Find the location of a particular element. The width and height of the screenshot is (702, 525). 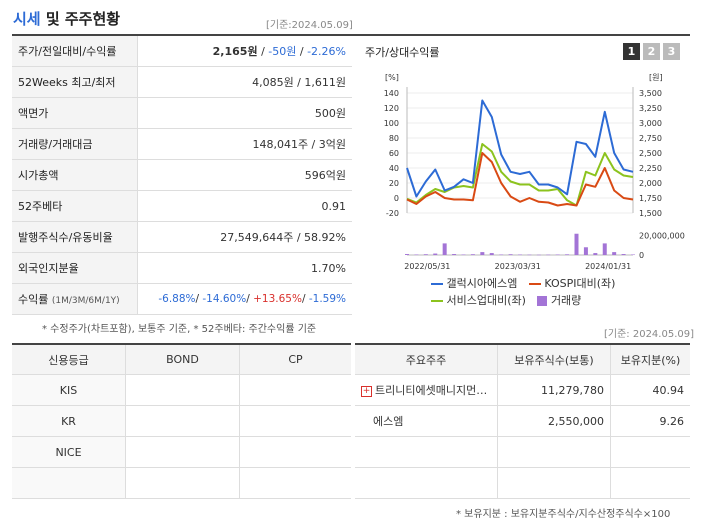

credit-table: 신용등급 BOND CP KIS KR NICE is located at coordinates (181, 422).